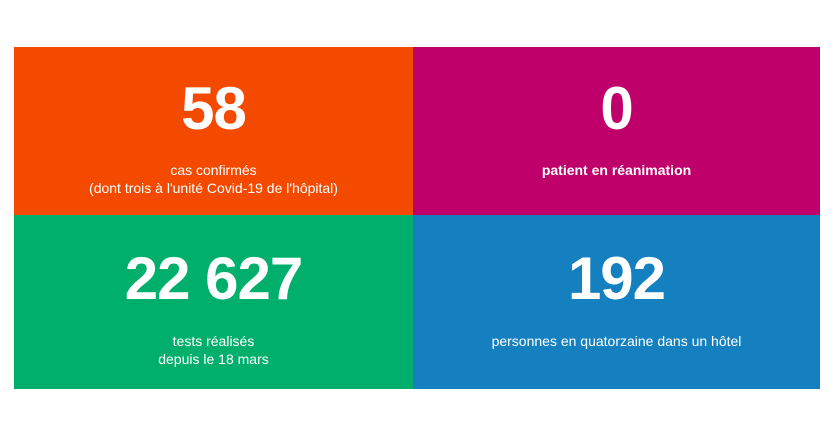 This screenshot has width=835, height=423. What do you see at coordinates (616, 278) in the screenshot?
I see `stat-value: 192` at bounding box center [616, 278].